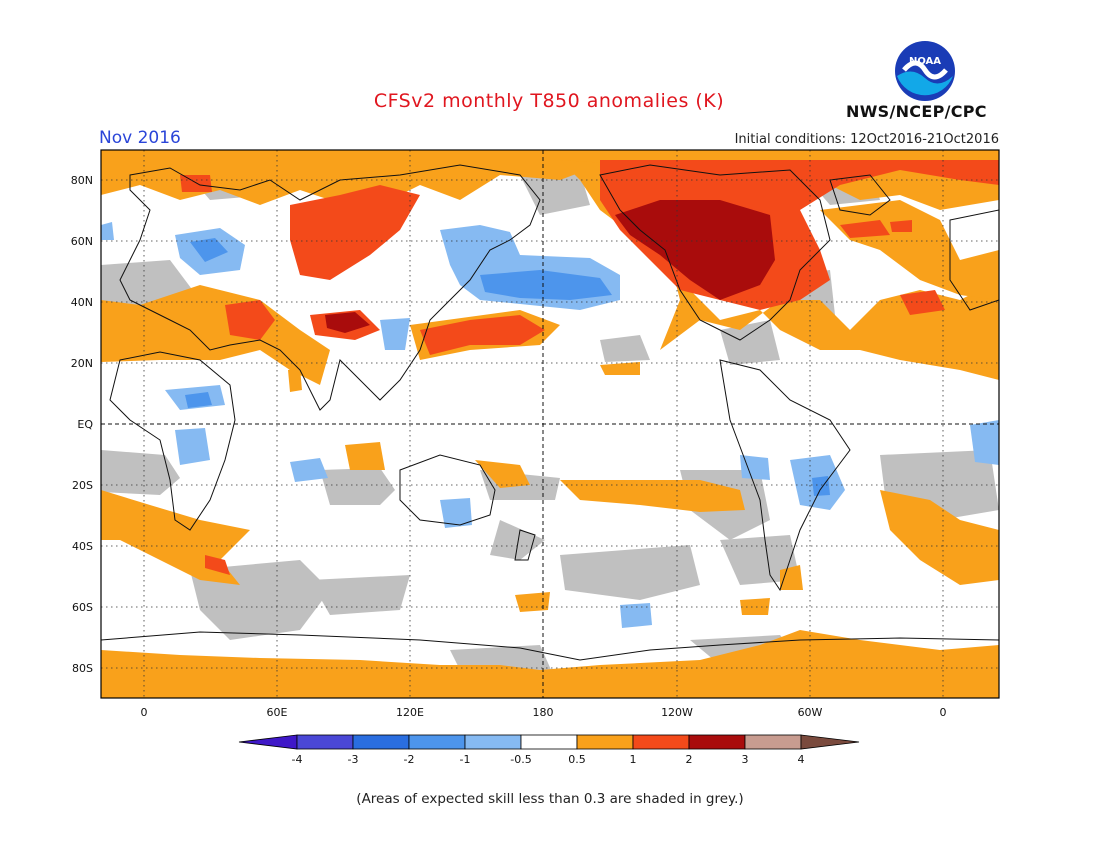 Image resolution: width=1100 pixels, height=850 pixels. I want to click on lat-label: 20N, so click(82, 363).